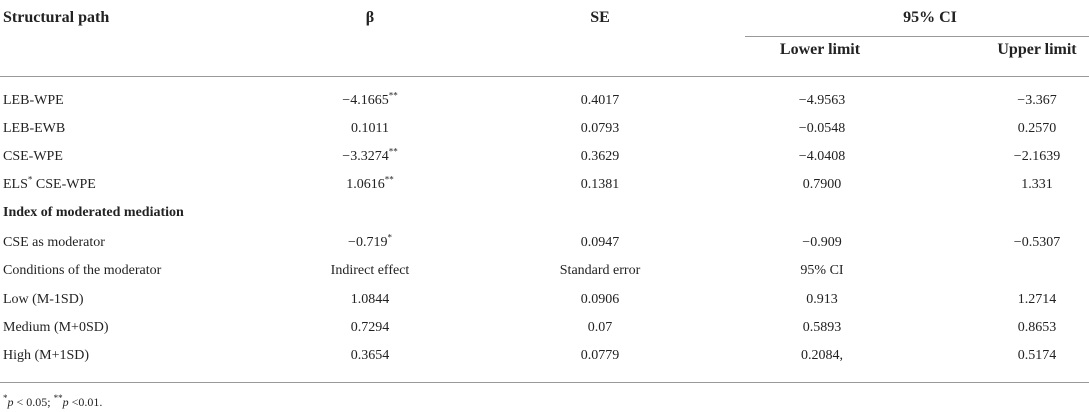 Image resolution: width=1089 pixels, height=412 pixels. What do you see at coordinates (64, 184) in the screenshot?
I see `cell-text: CSE-WPE` at bounding box center [64, 184].